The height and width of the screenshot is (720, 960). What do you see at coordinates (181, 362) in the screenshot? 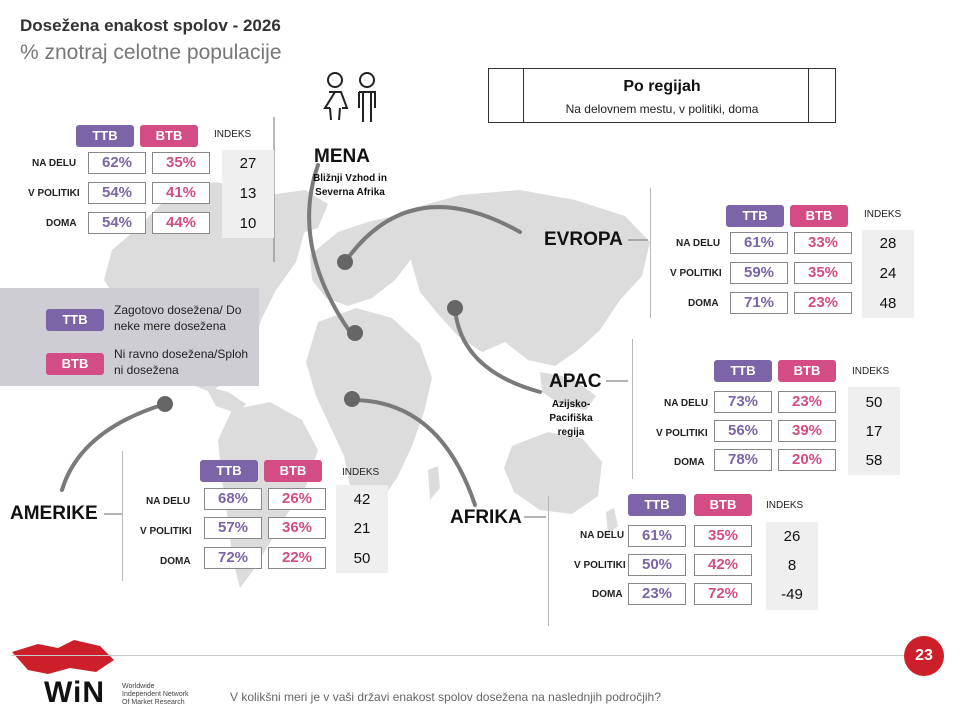
I see `legend-btb-text: Ni ravno dosežena/Sploh ni dosežena` at bounding box center [181, 362].